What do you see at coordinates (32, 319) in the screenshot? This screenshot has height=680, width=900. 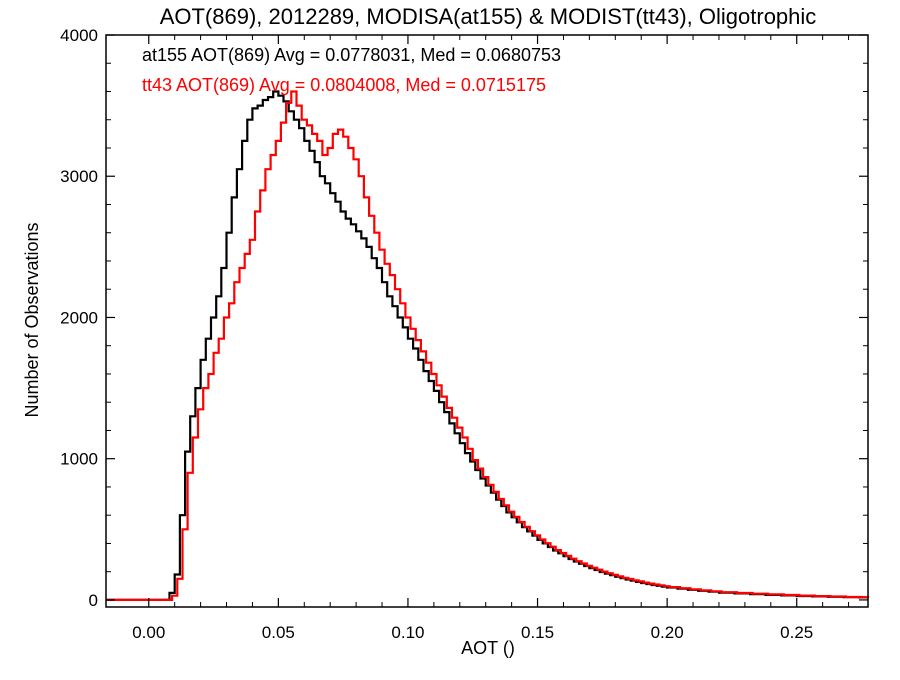 I see `y-axis-label: Number of Observations` at bounding box center [32, 319].